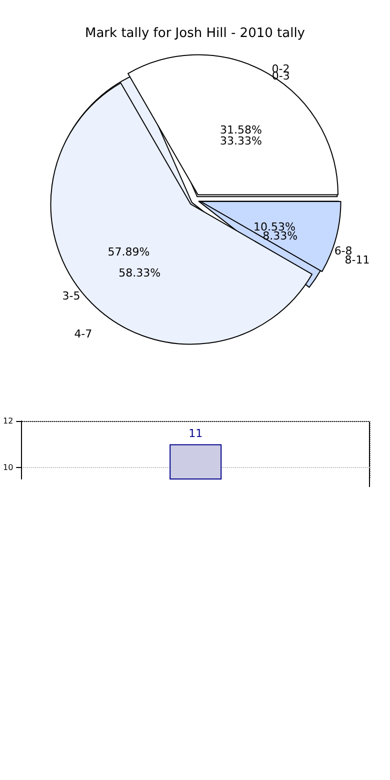  What do you see at coordinates (195, 433) in the screenshot?
I see `data-label: 11` at bounding box center [195, 433].